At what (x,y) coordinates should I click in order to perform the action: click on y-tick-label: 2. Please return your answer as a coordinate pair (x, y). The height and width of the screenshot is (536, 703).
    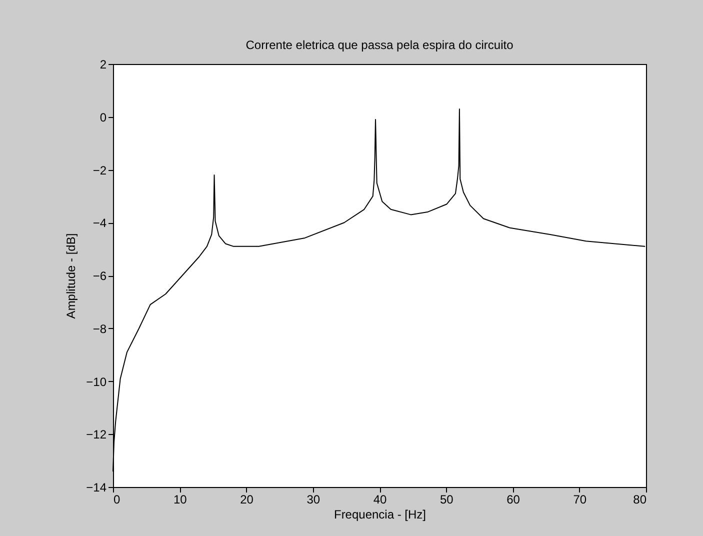
    Looking at the image, I should click on (103, 65).